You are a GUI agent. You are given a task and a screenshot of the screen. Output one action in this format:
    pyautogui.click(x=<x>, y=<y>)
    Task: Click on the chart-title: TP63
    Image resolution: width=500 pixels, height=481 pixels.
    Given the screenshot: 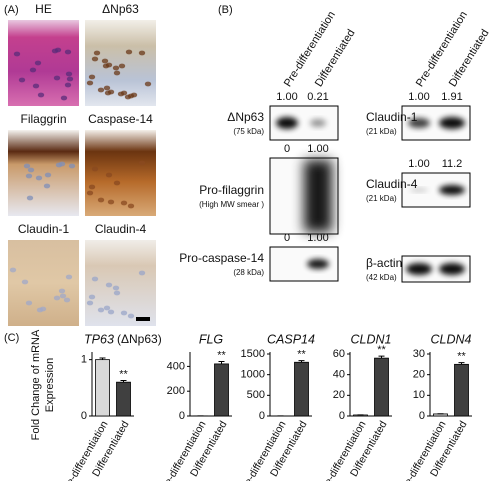 What is the action you would take?
    pyautogui.click(x=99, y=339)
    